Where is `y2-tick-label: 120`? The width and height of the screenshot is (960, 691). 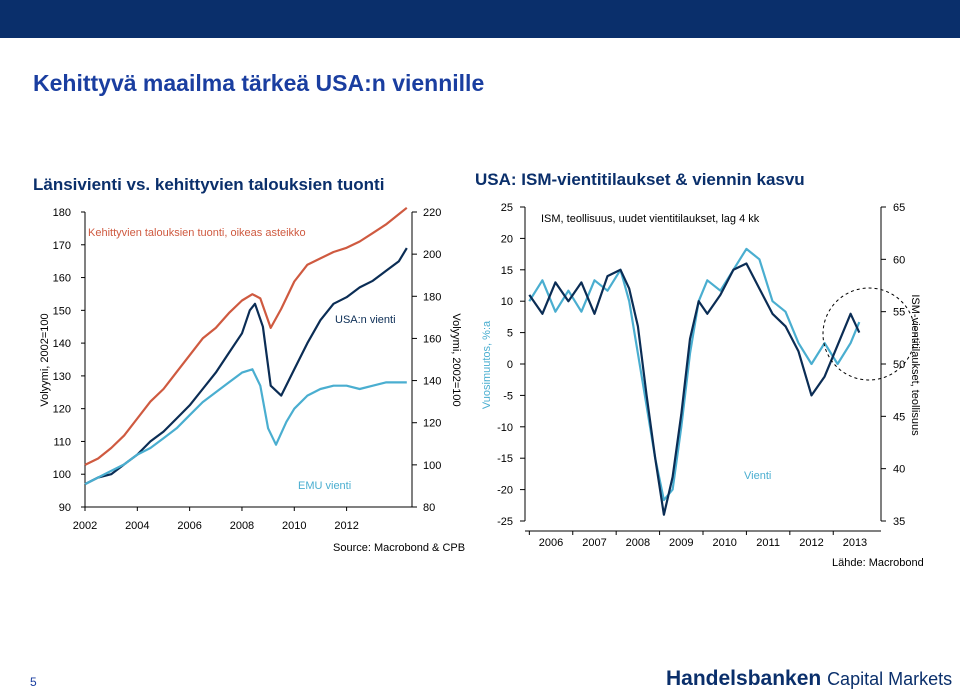
y2-tick-label: 120 is located at coordinates (432, 424).